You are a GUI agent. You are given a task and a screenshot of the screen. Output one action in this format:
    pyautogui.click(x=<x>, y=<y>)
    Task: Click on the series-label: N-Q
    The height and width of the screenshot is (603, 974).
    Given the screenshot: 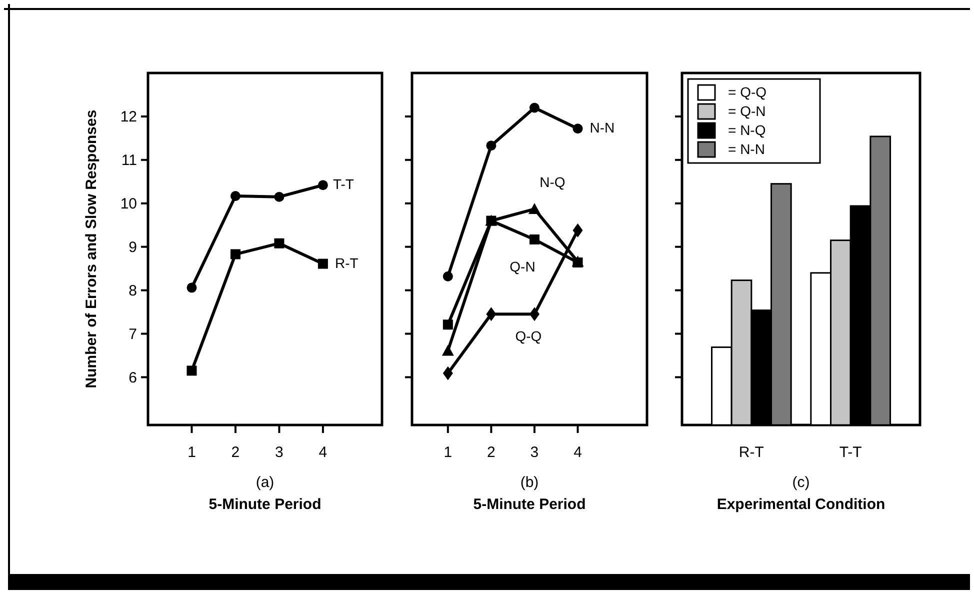 What is the action you would take?
    pyautogui.click(x=553, y=182)
    